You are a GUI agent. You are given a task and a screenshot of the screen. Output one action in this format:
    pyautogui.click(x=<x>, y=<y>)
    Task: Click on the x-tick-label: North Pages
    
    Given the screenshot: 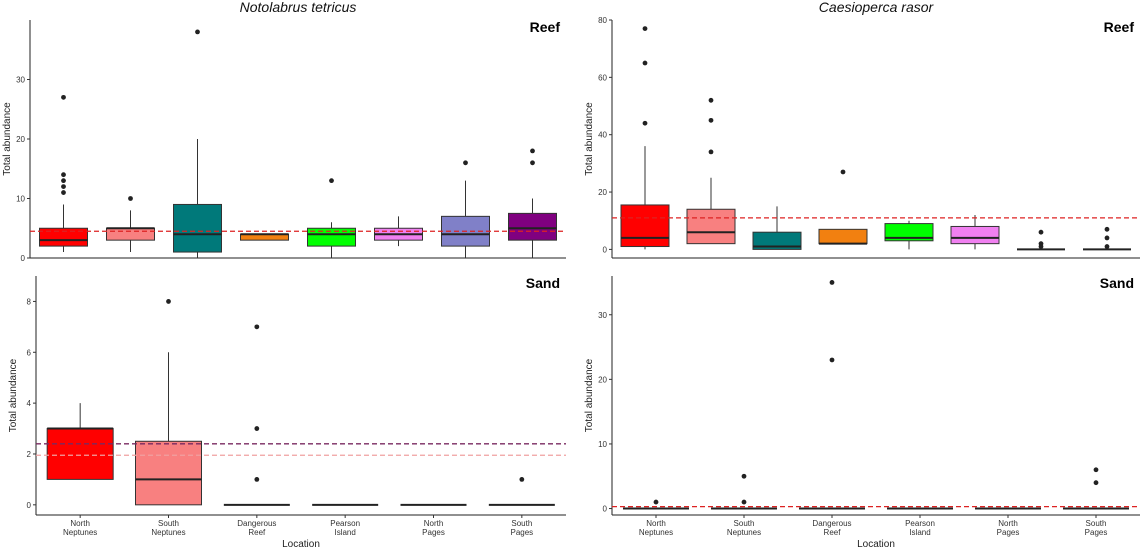 What is the action you would take?
    pyautogui.click(x=1008, y=528)
    